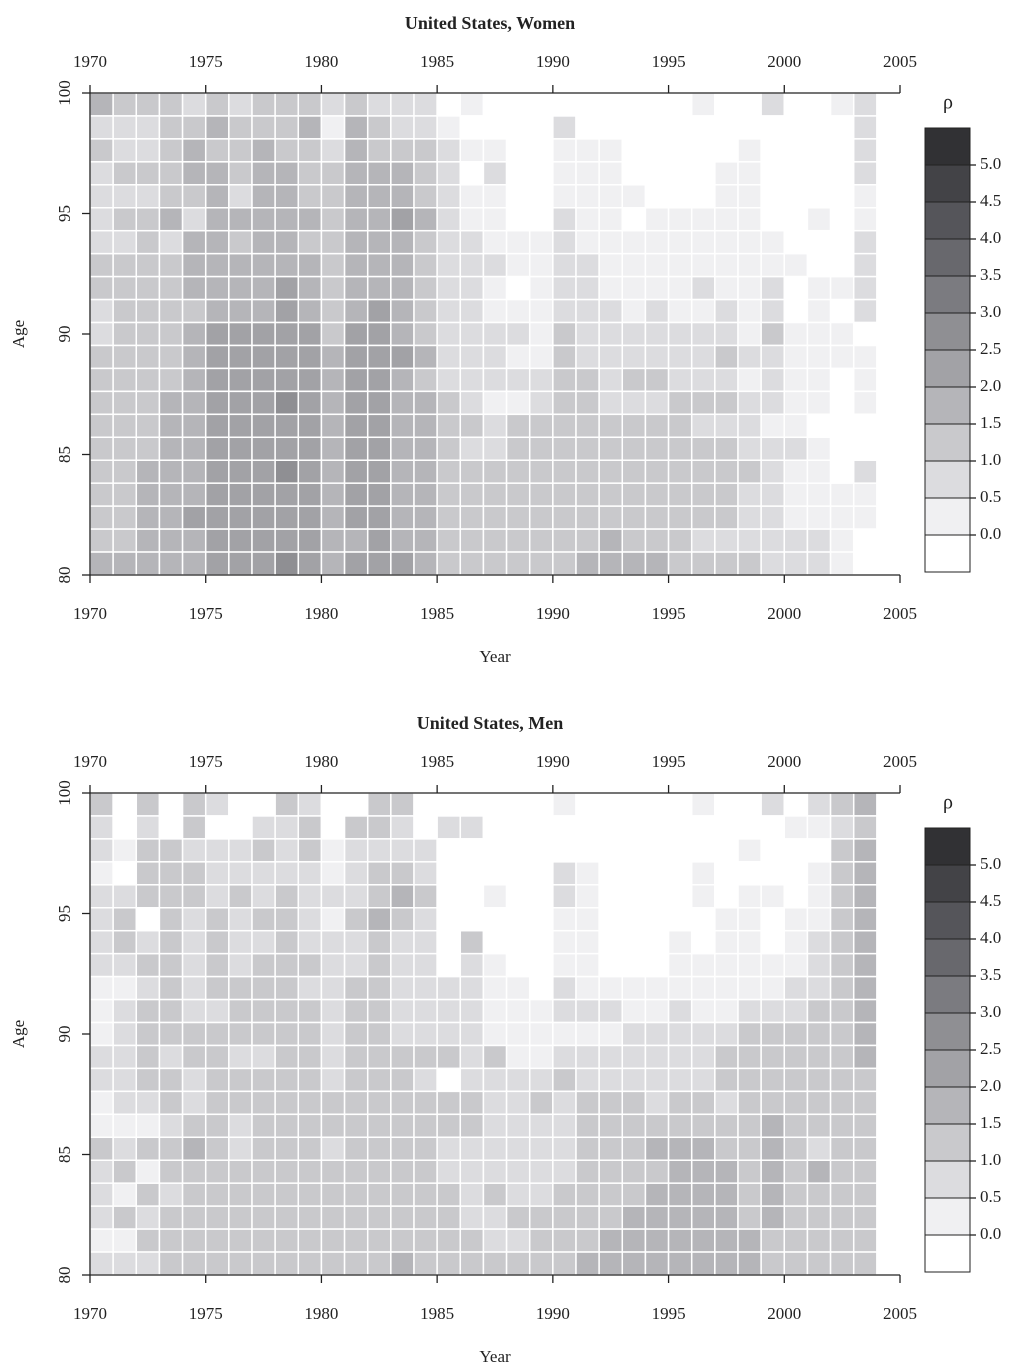 The image size is (1017, 1368). What do you see at coordinates (553, 61) in the screenshot?
I see `x-tick-label-top: 1990` at bounding box center [553, 61].